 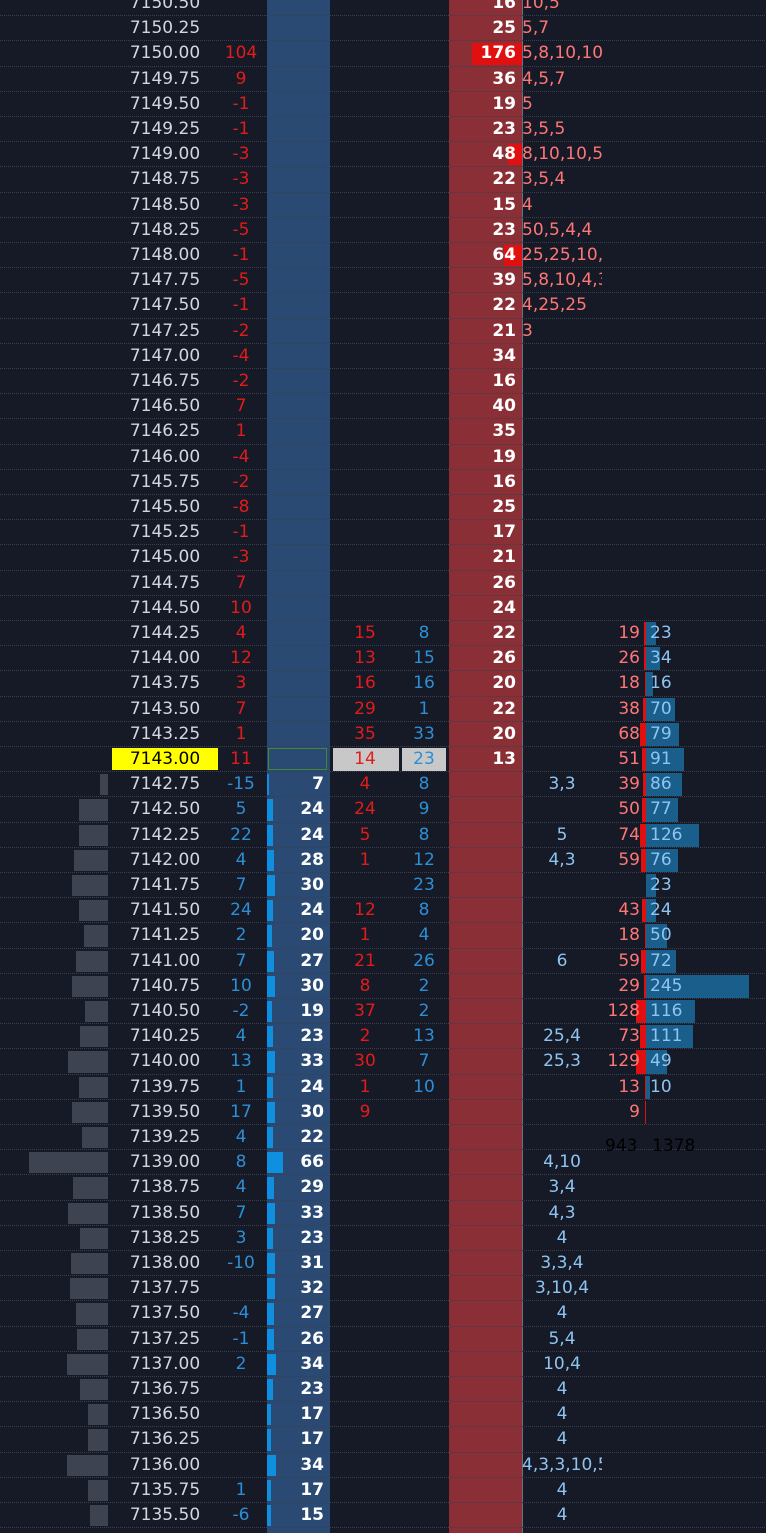 I want to click on ladder-row: 7138.75 4 29 3,4, so click(x=383, y=1188).